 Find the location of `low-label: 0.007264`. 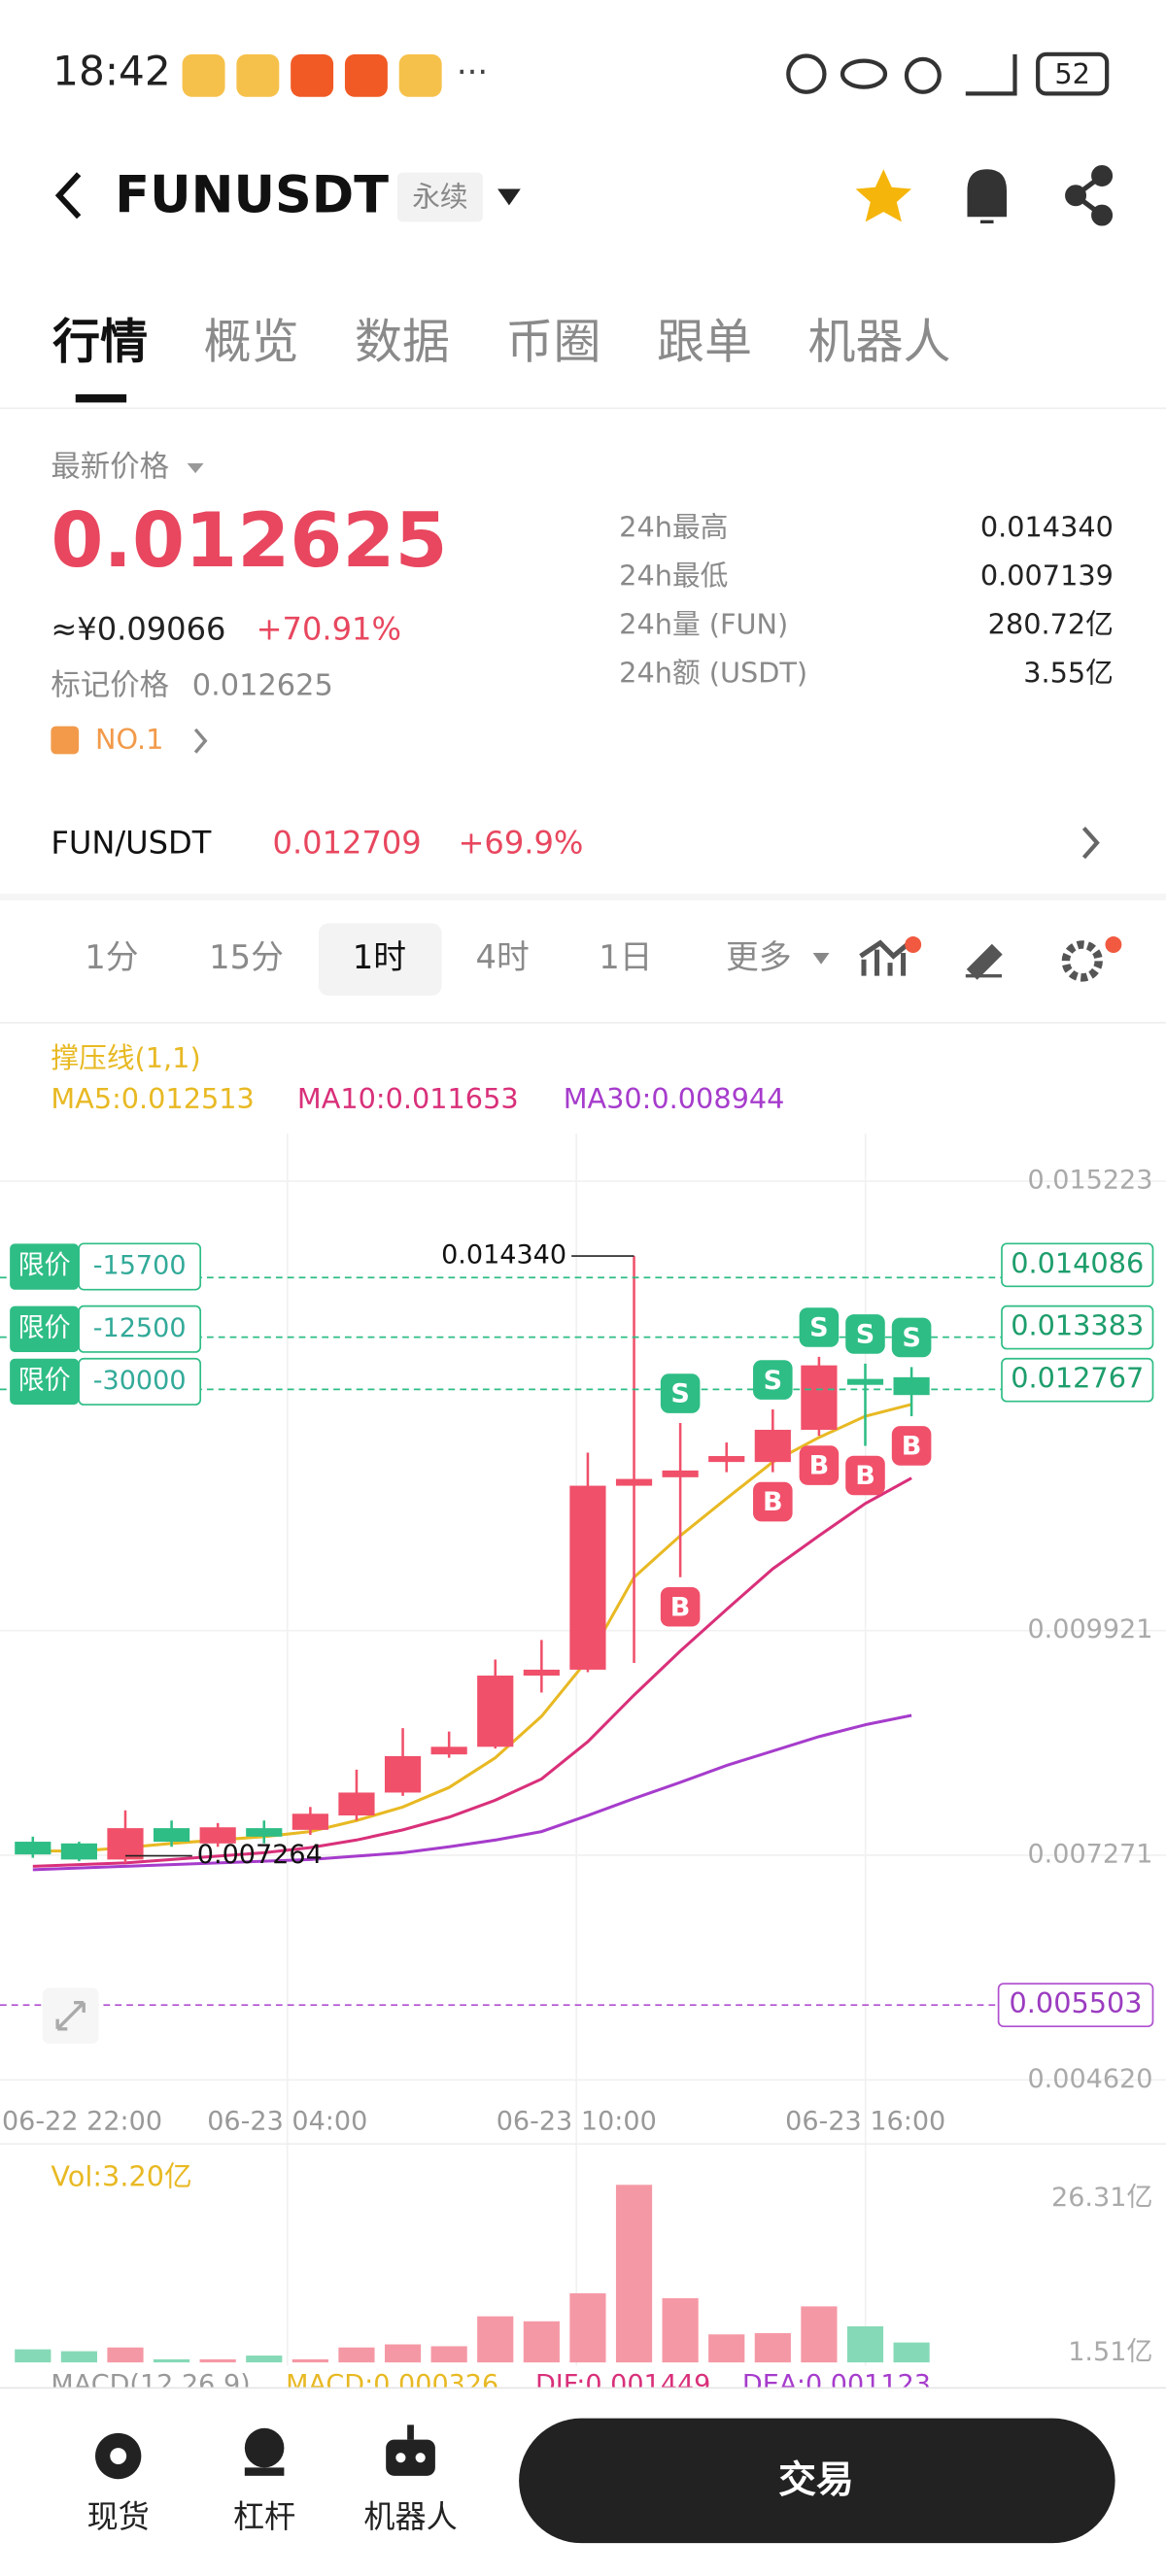

low-label: 0.007264 is located at coordinates (260, 1855).